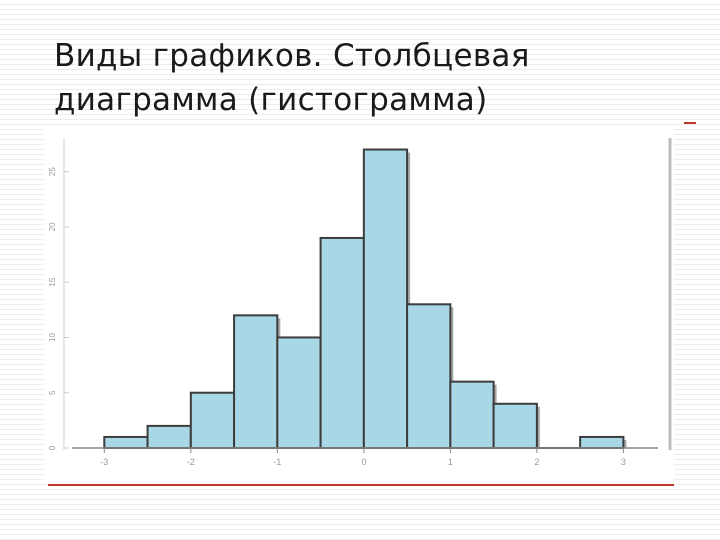 This screenshot has height=540, width=720. What do you see at coordinates (450, 462) in the screenshot?
I see `x-tick-label: 1` at bounding box center [450, 462].